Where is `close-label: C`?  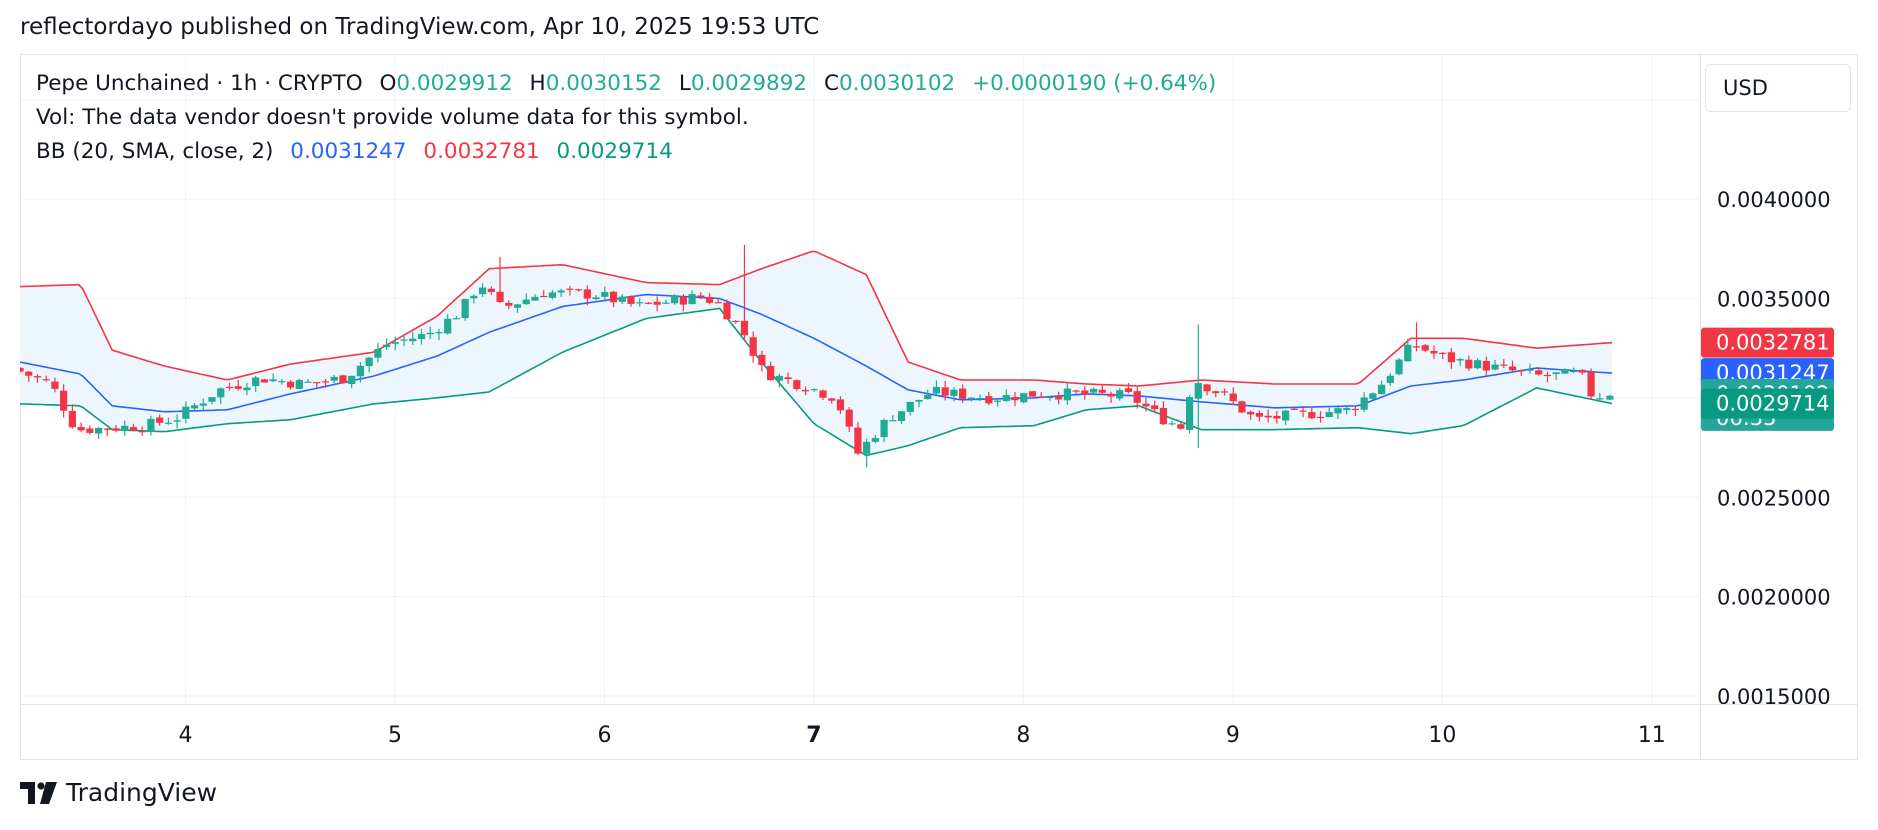 close-label: C is located at coordinates (831, 83).